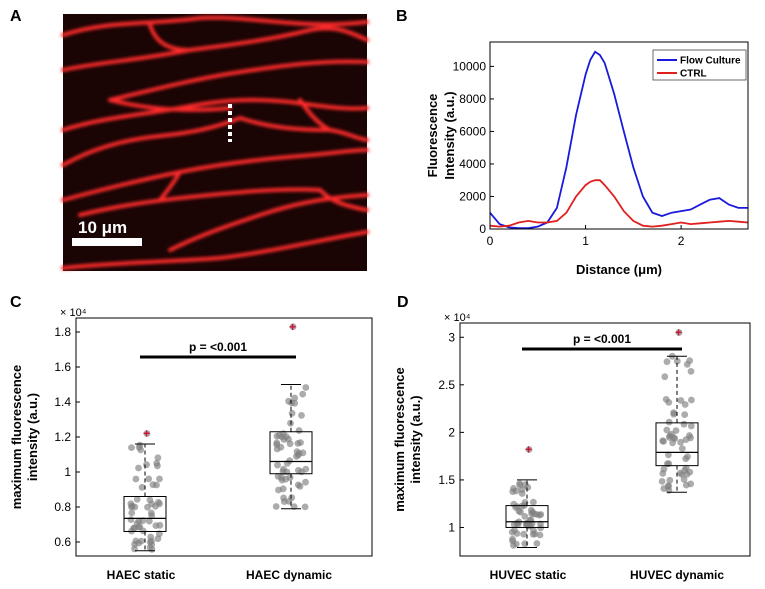 This screenshot has height=589, width=765. Describe the element at coordinates (618, 140) in the screenshot. I see `series-line` at that location.